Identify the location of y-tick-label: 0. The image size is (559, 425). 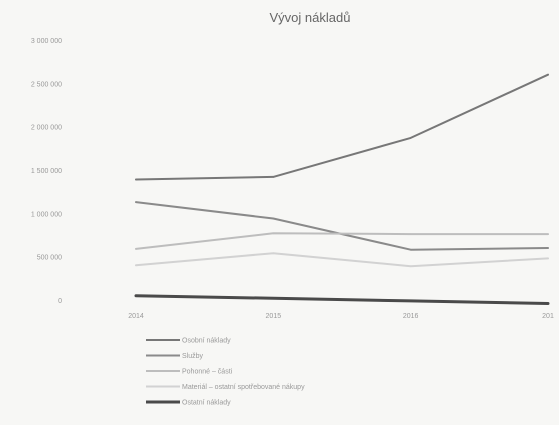
(60, 301).